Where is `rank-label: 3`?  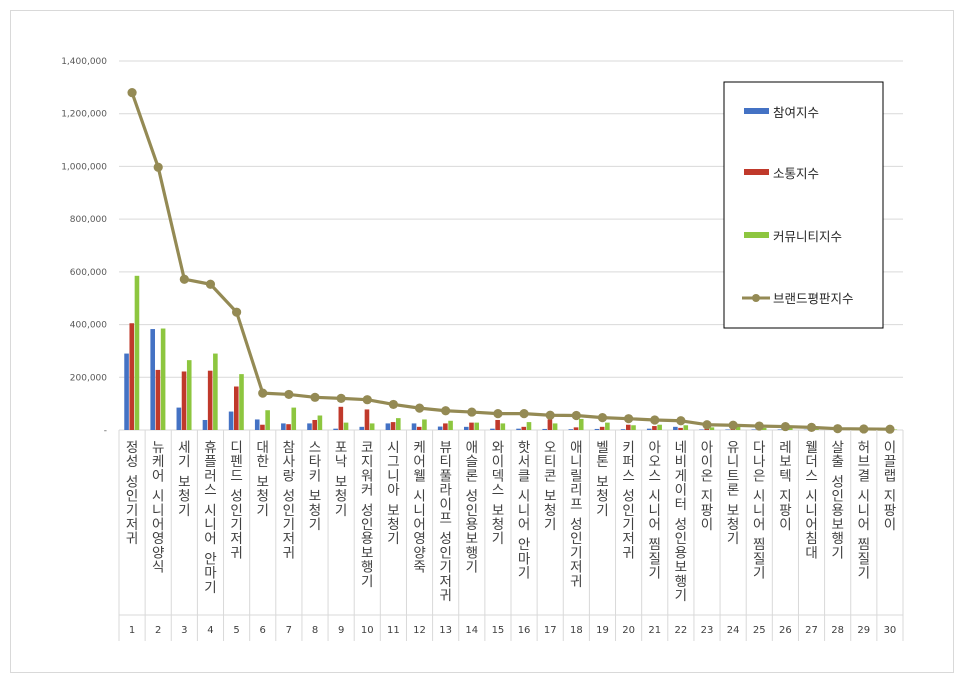 rank-label: 3 is located at coordinates (184, 630).